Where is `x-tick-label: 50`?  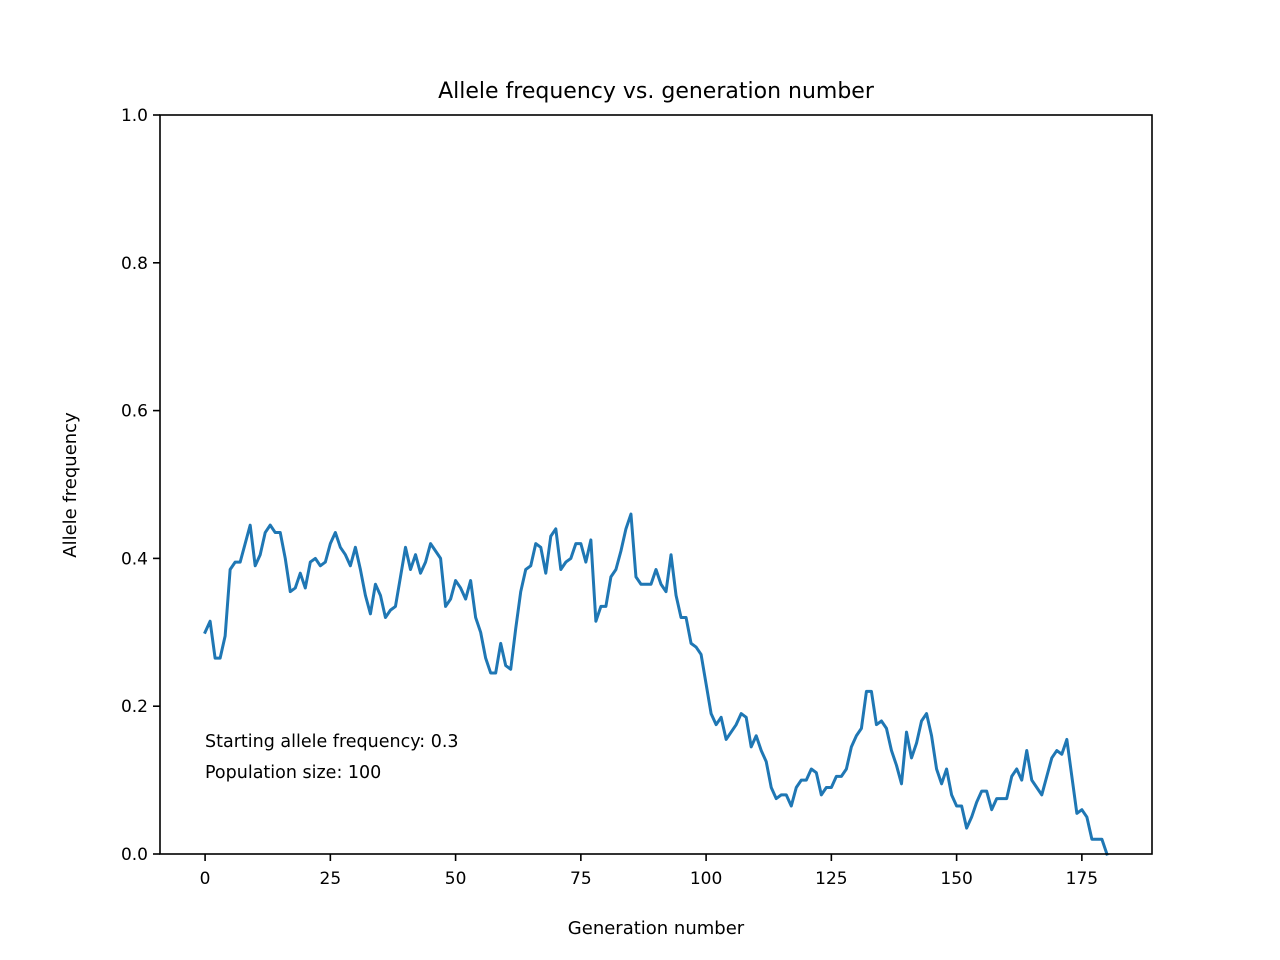
x-tick-label: 50 is located at coordinates (456, 879).